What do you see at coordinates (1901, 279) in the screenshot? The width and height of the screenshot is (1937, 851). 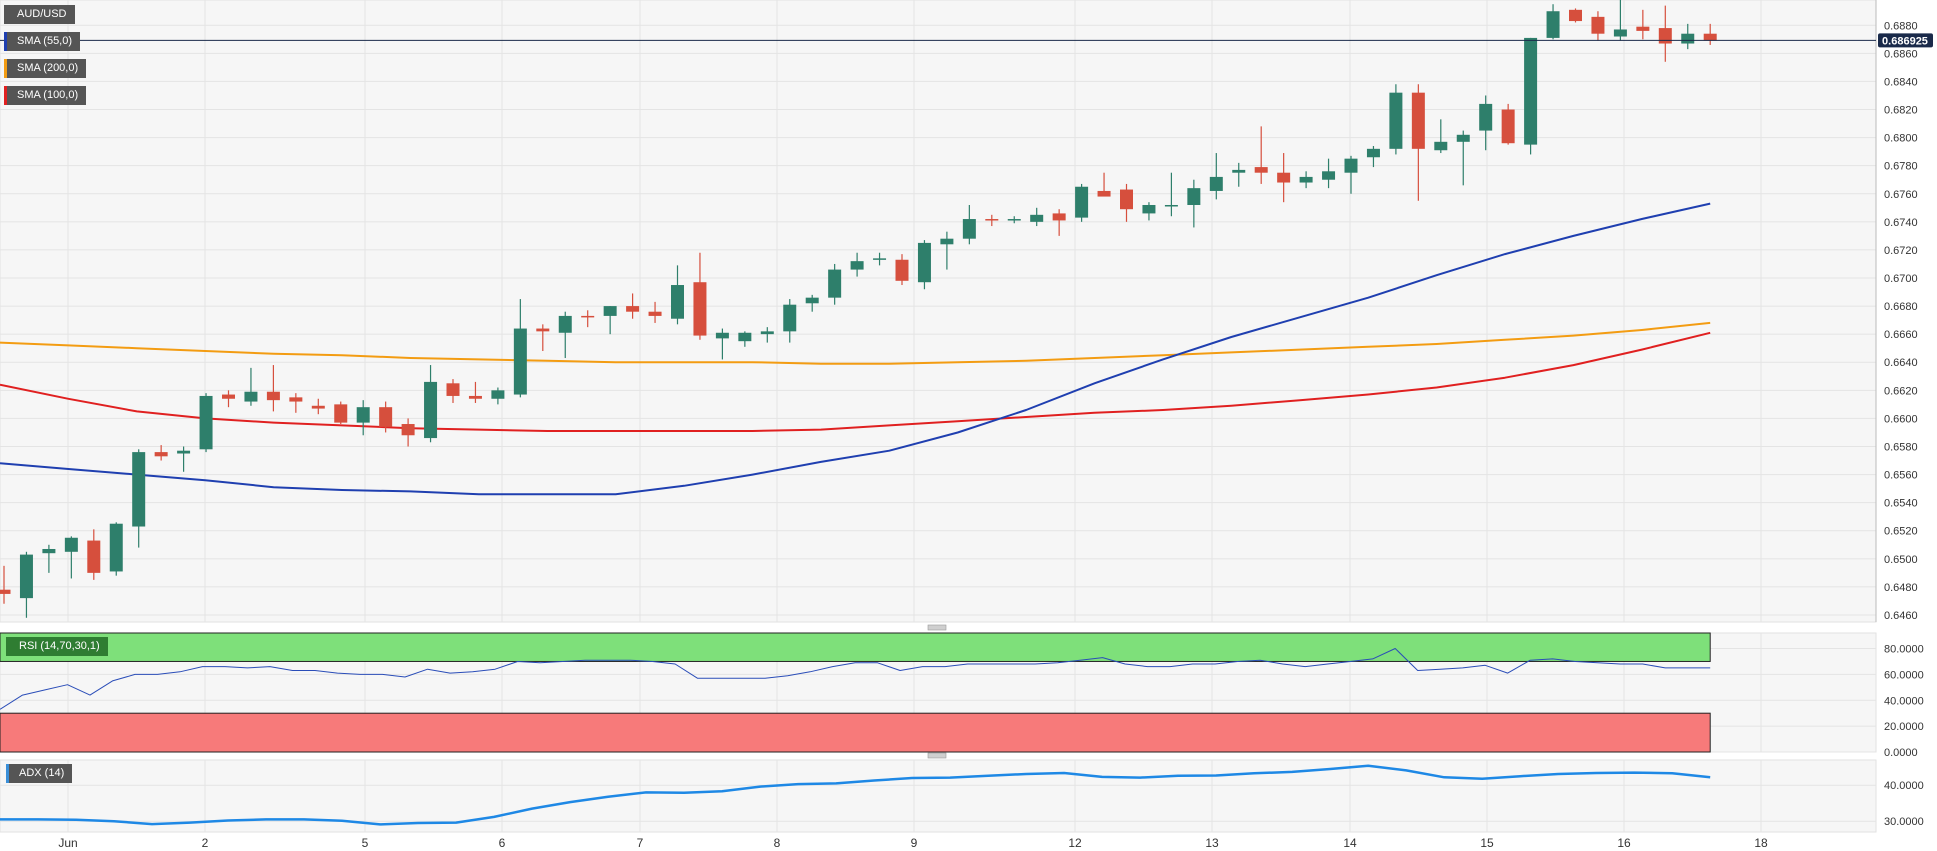 I see `y-tick-label: 0.6700` at bounding box center [1901, 279].